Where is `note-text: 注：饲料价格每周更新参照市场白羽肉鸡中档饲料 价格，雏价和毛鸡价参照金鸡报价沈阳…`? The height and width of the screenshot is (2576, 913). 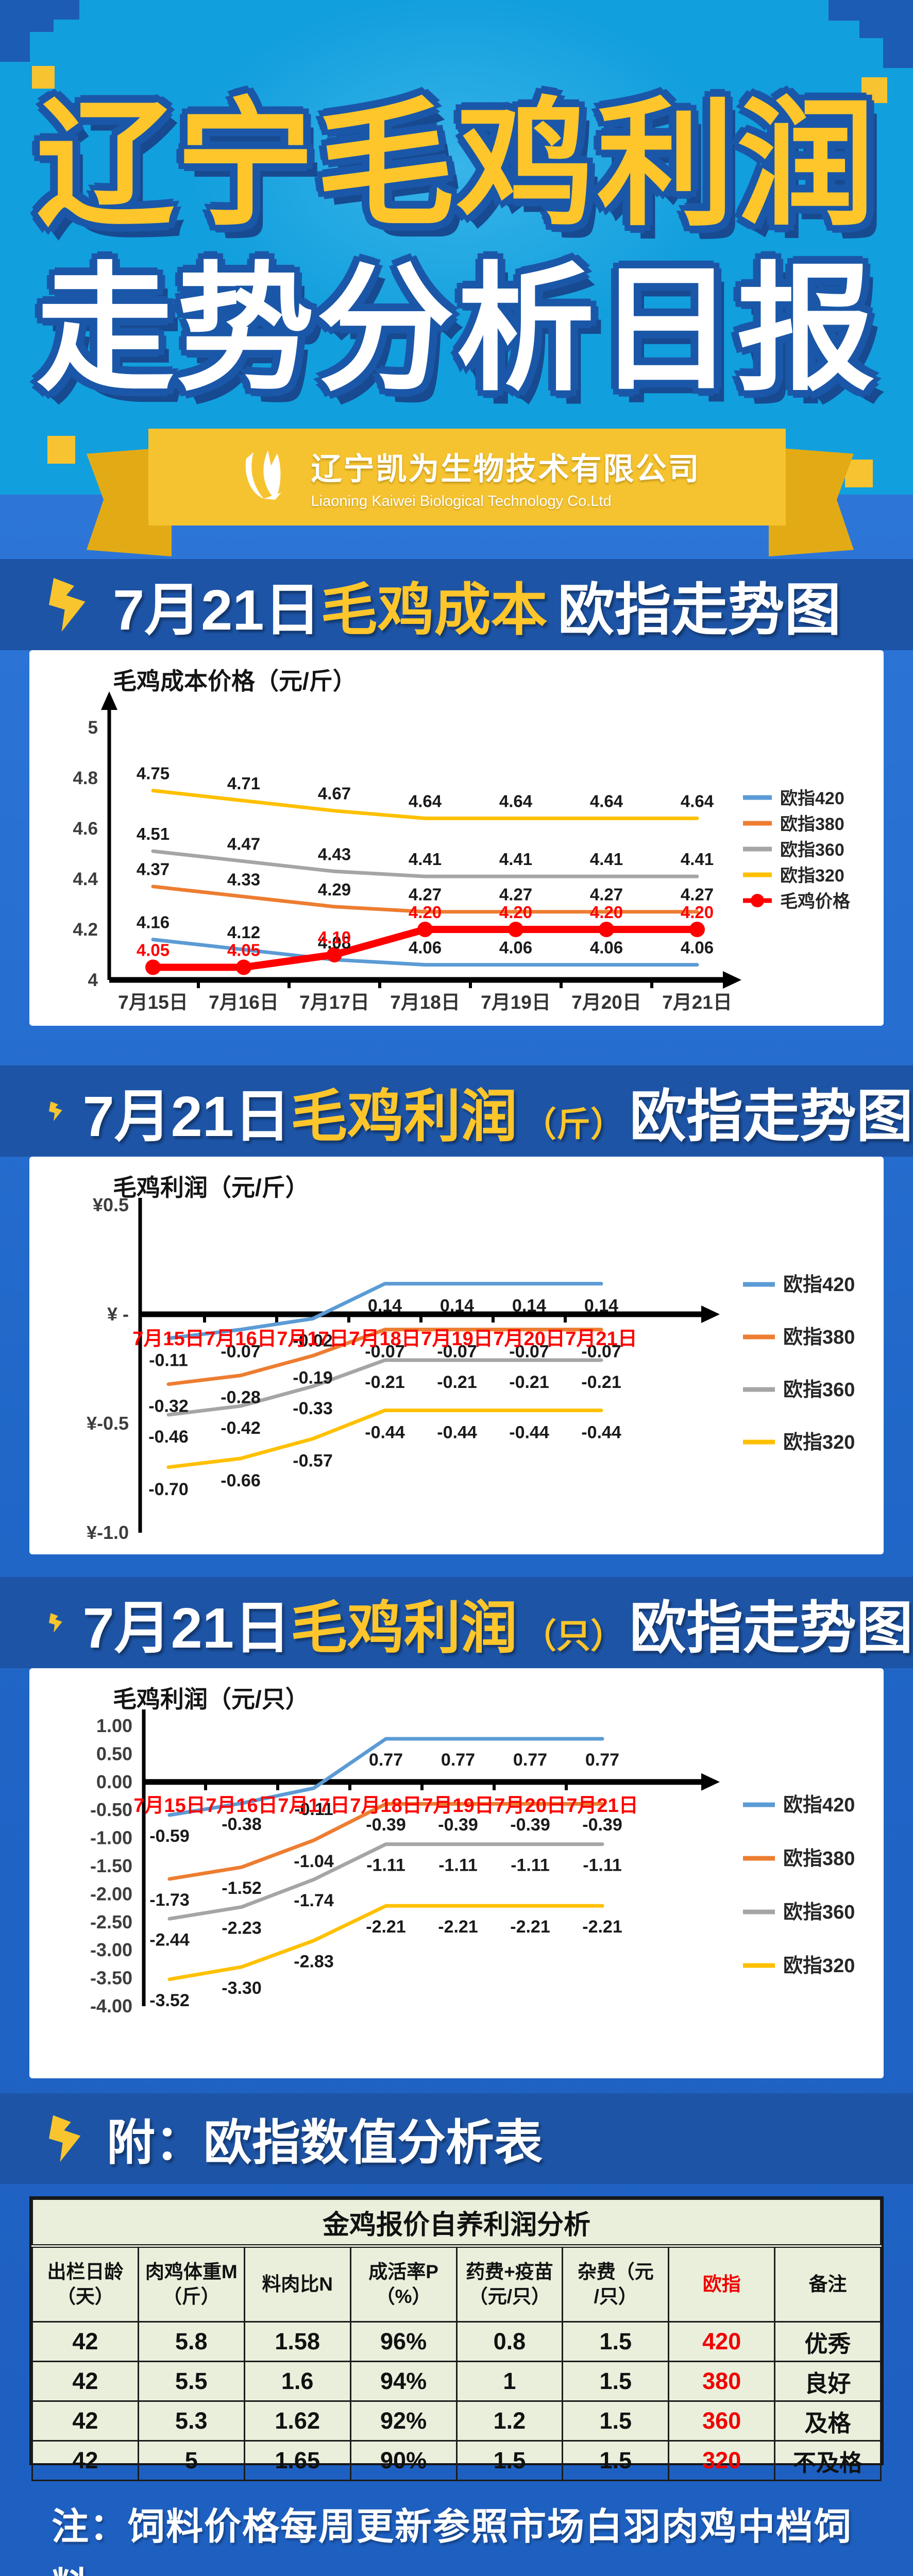
note-text: 注：饲料价格每周更新参照市场白羽肉鸡中档饲料 价格，雏价和毛鸡价参照金鸡报价沈阳… is located at coordinates (452, 2541).